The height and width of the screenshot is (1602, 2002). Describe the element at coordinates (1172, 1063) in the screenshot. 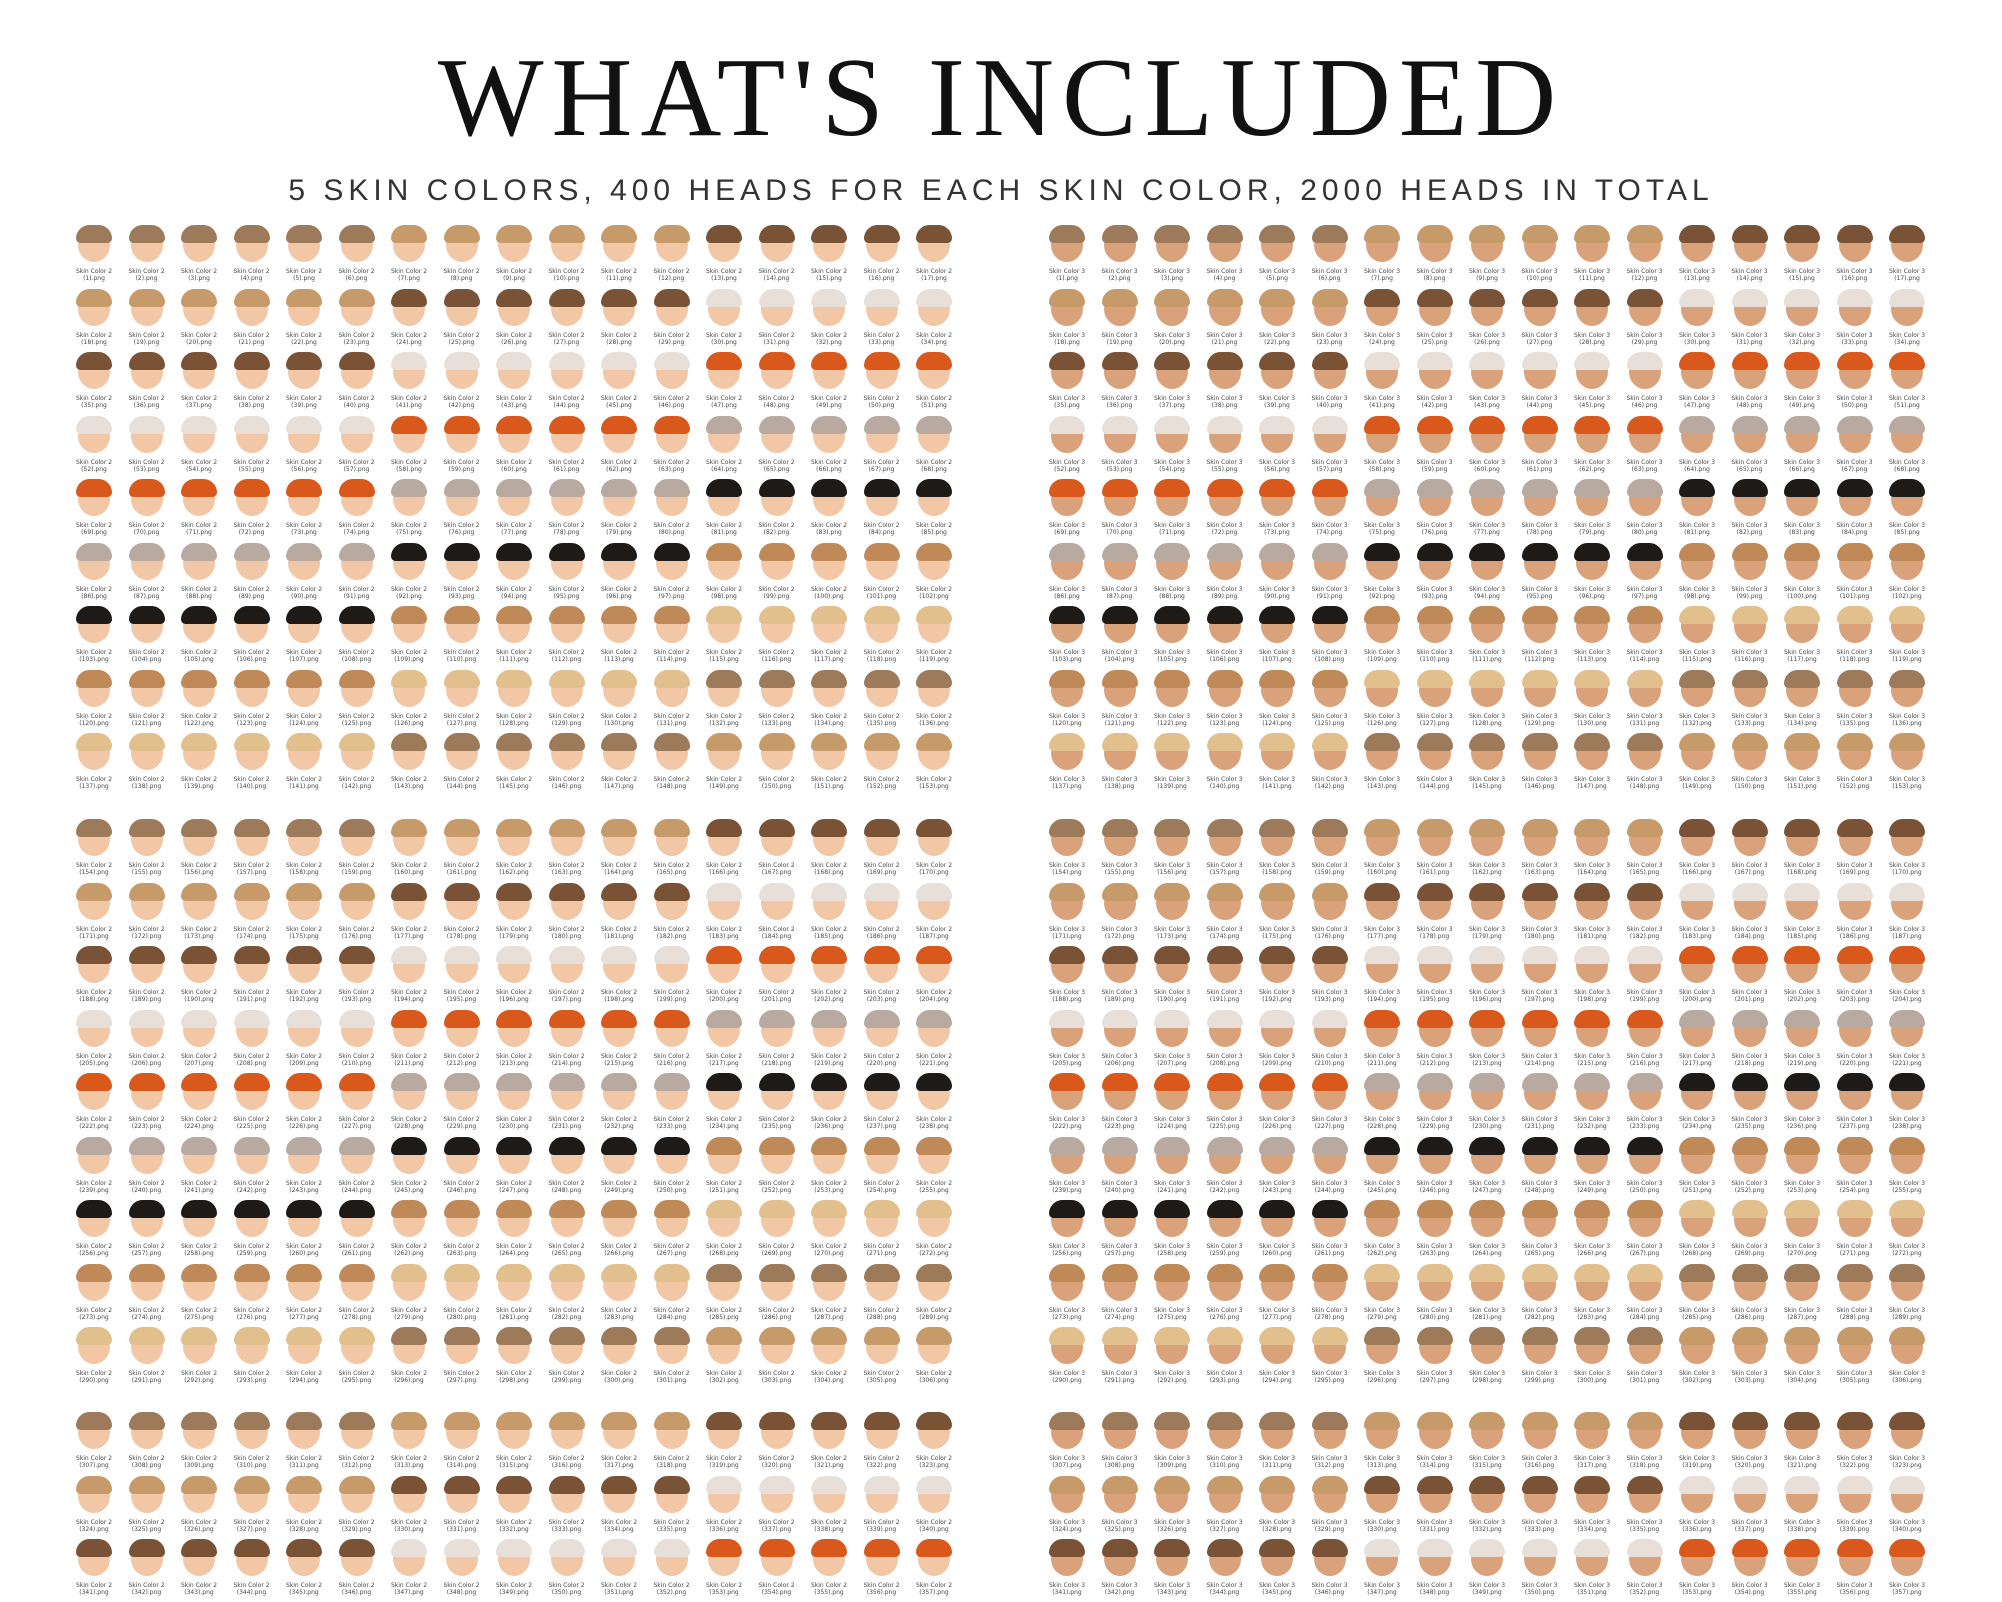

I see `caption-file-name: (207).png` at that location.